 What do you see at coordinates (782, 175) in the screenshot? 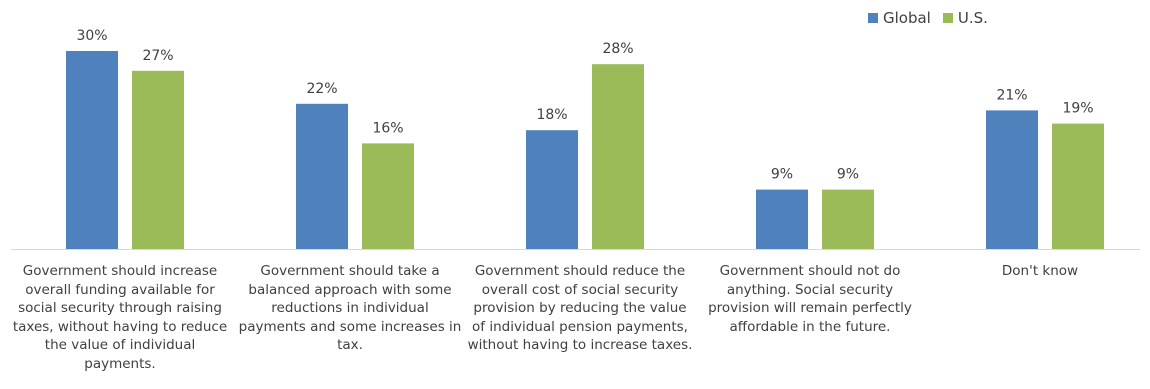
I see `data-label-global-4: 9%` at bounding box center [782, 175].